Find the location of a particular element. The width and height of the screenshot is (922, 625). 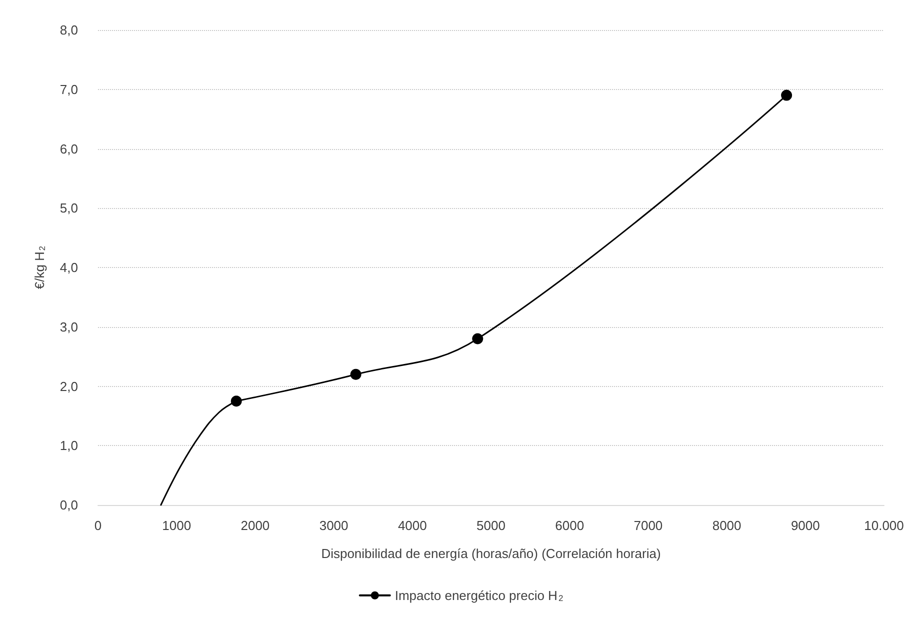

x-tick-label: 10.000 is located at coordinates (884, 525).